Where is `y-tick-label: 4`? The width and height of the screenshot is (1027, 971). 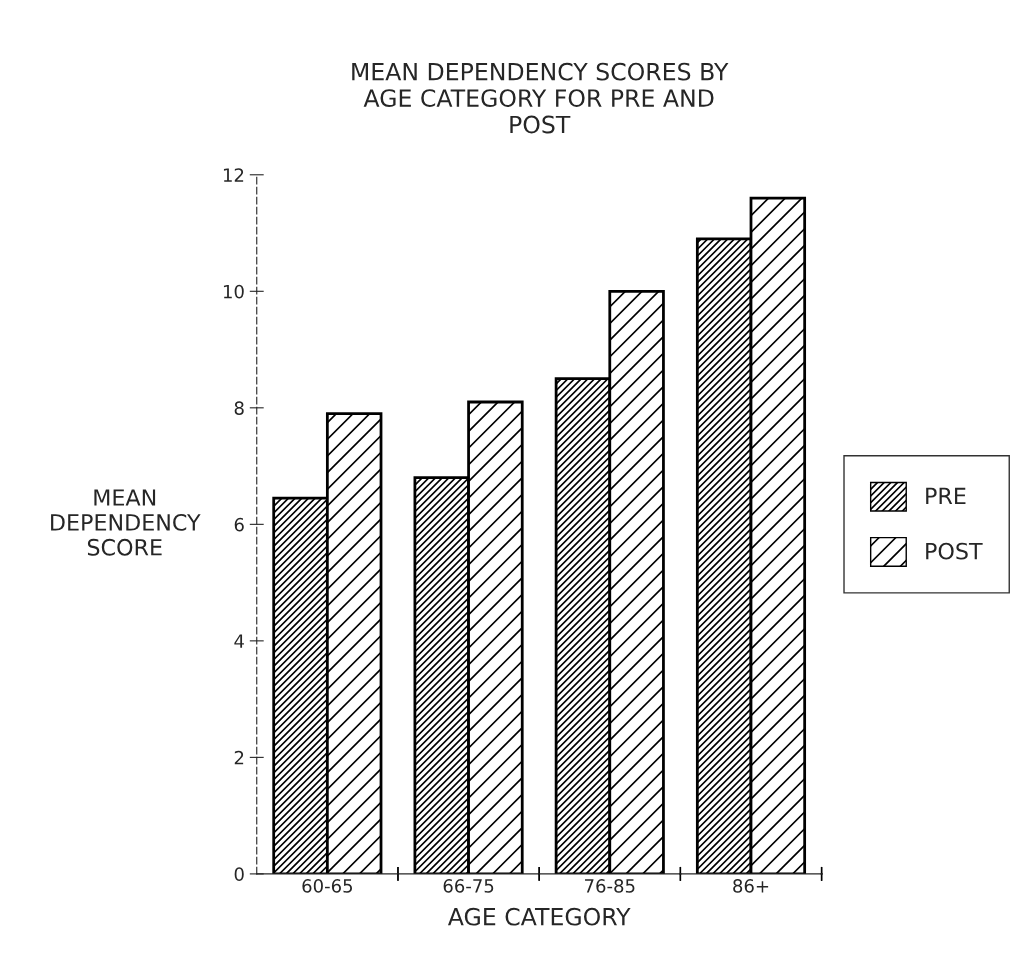 y-tick-label: 4 is located at coordinates (239, 641).